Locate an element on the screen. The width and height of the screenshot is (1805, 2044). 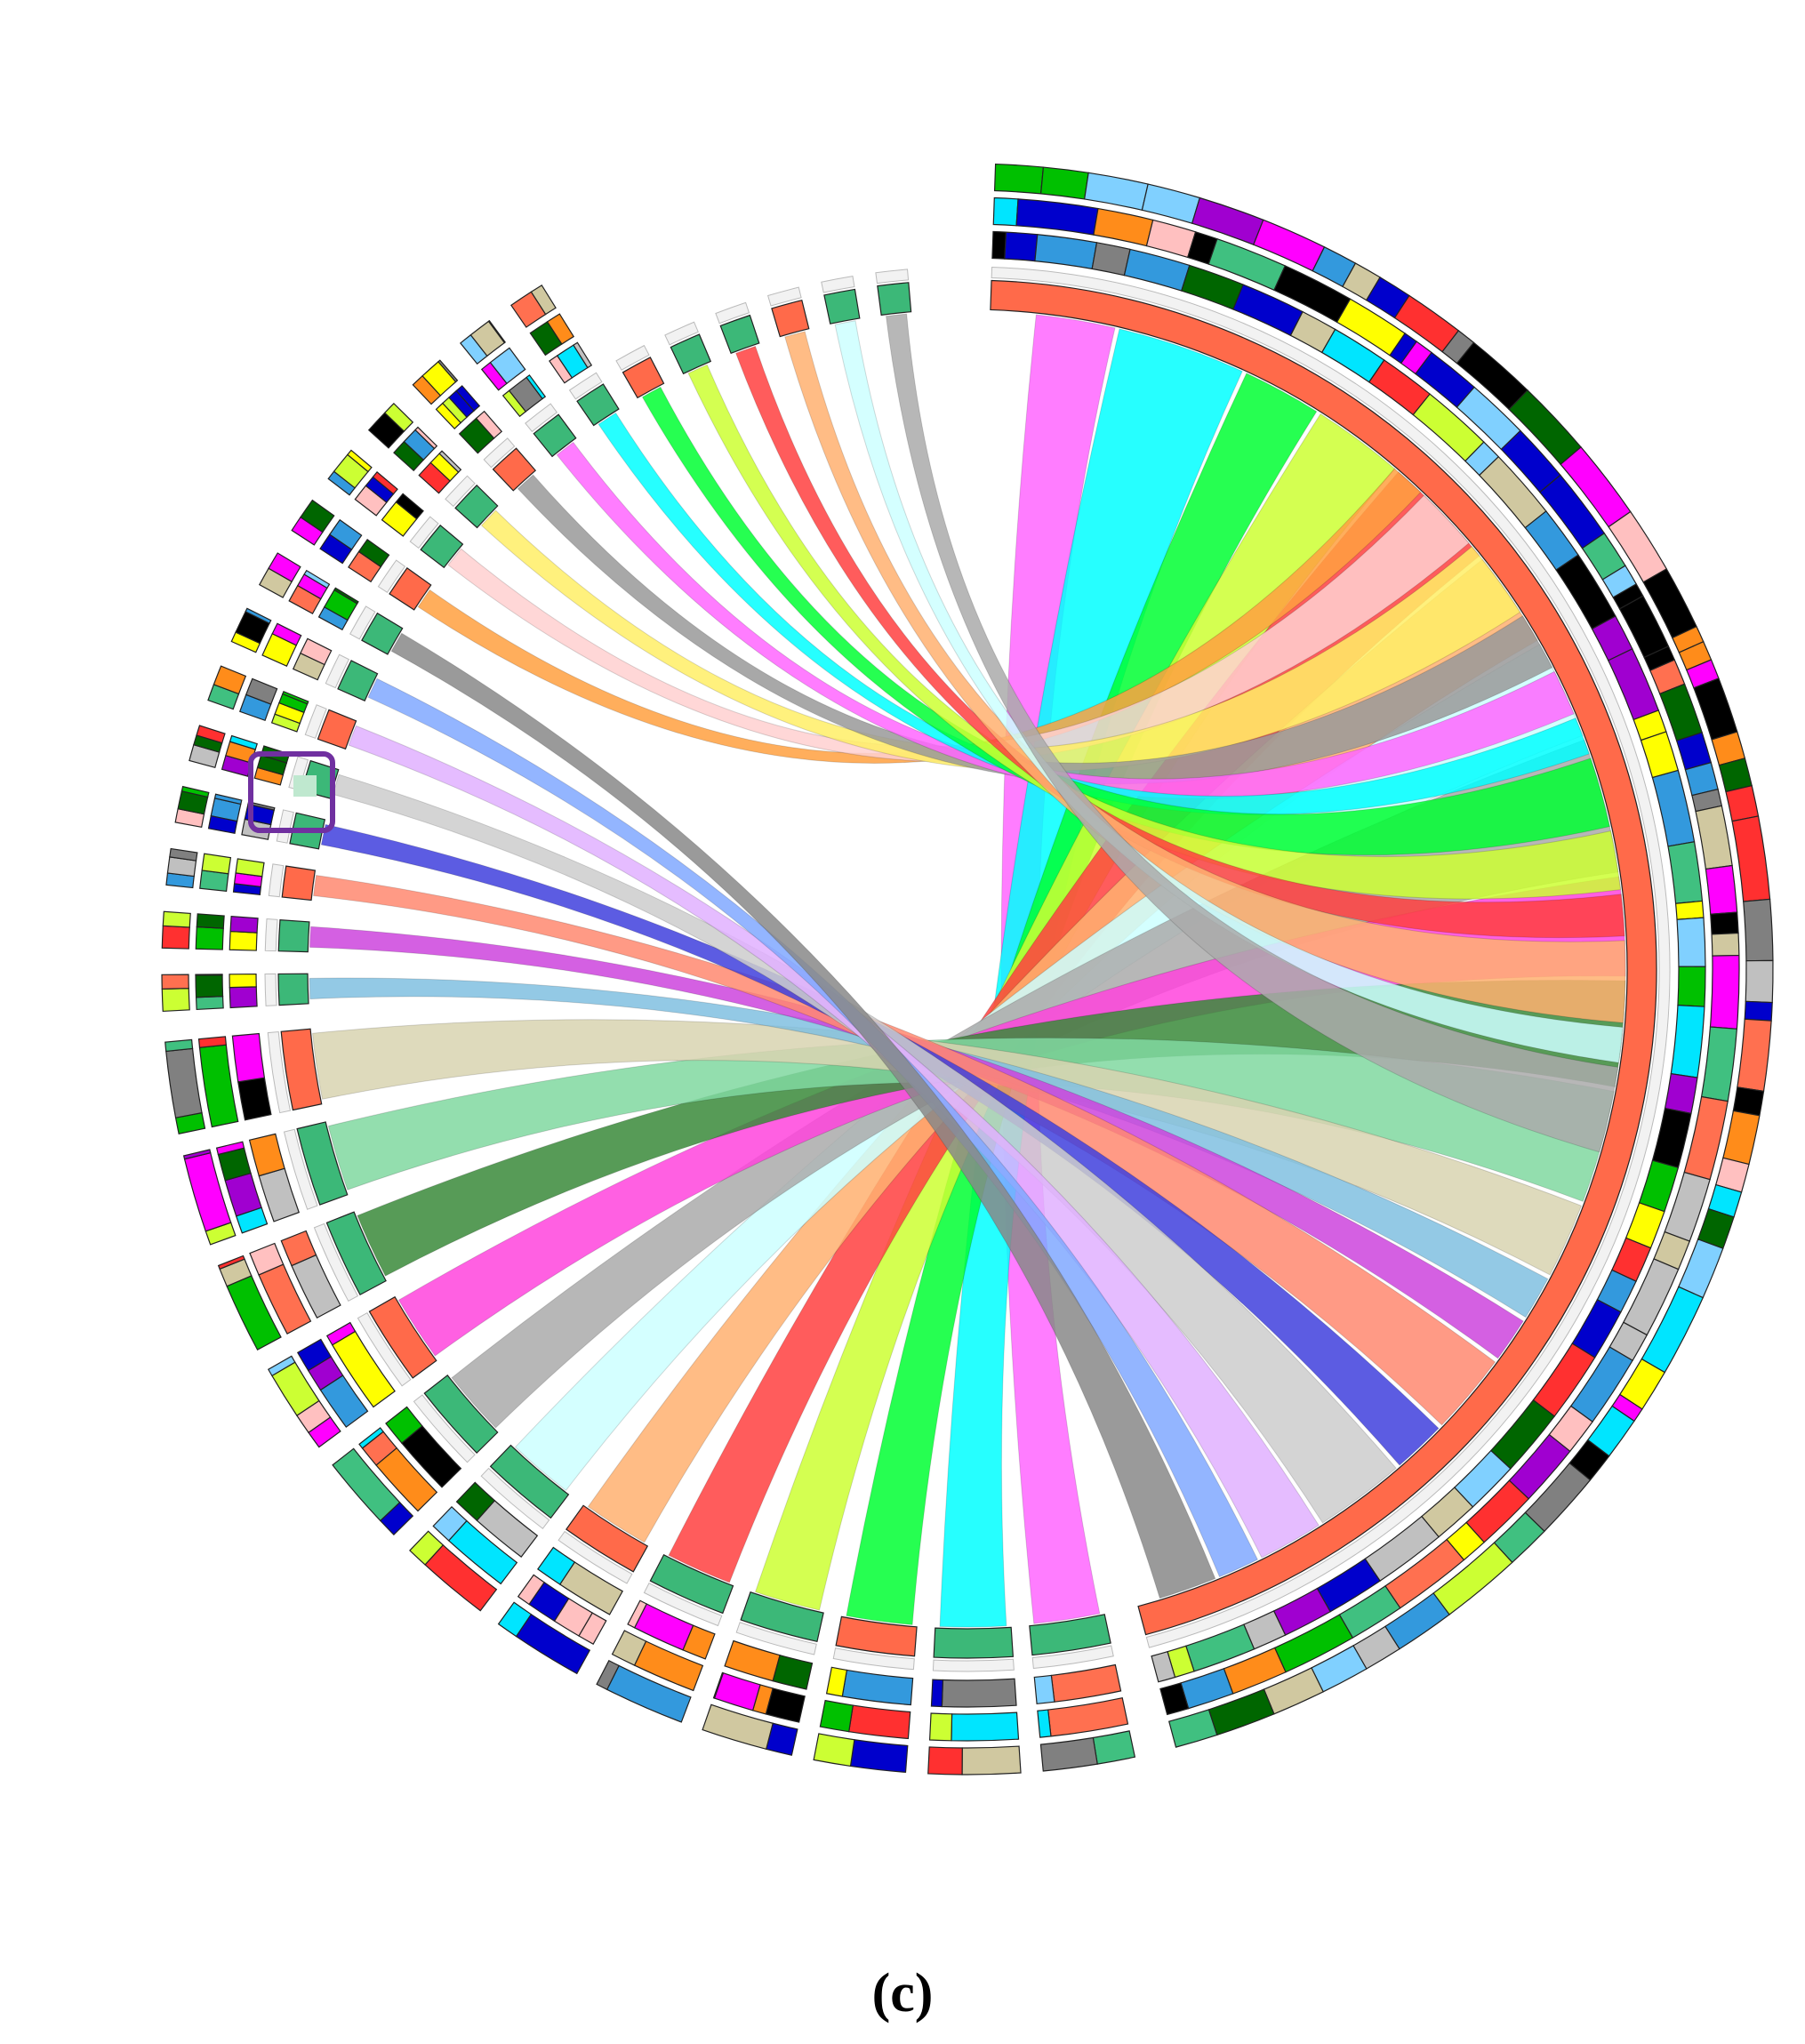
highlight-mark is located at coordinates (305, 786).